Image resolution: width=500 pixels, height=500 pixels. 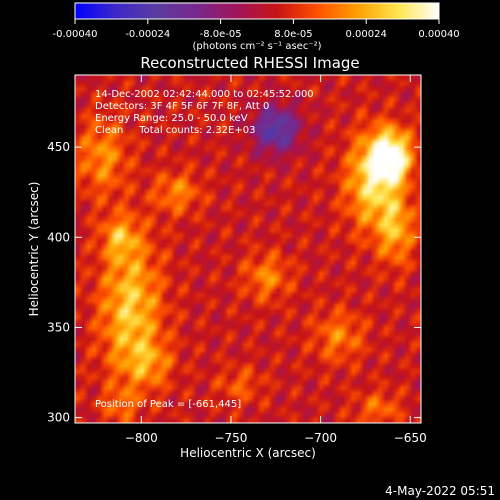 I want to click on x-tick-label: −700, so click(x=320, y=438).